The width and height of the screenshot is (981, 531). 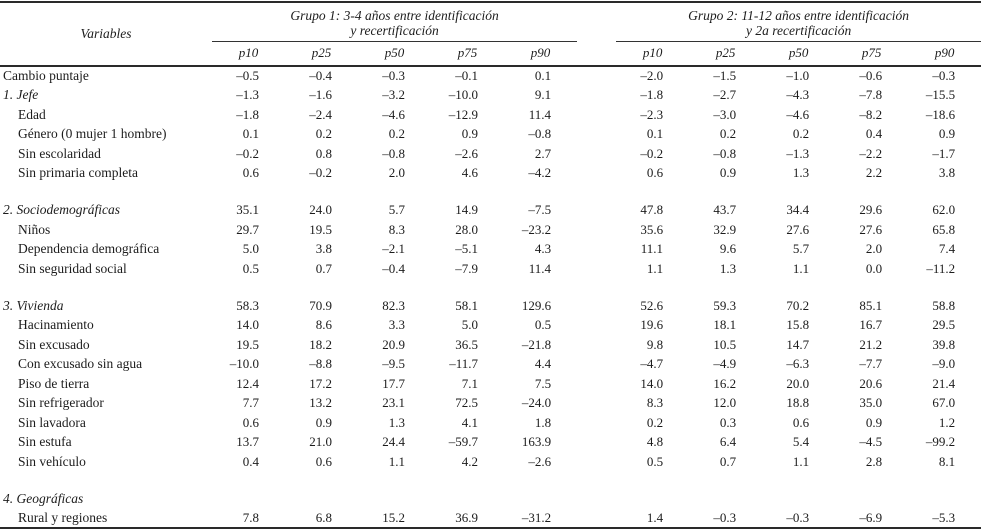 What do you see at coordinates (799, 15) in the screenshot?
I see `group2-title-line1: Grupo 2: 11-12 años entre identificación` at bounding box center [799, 15].